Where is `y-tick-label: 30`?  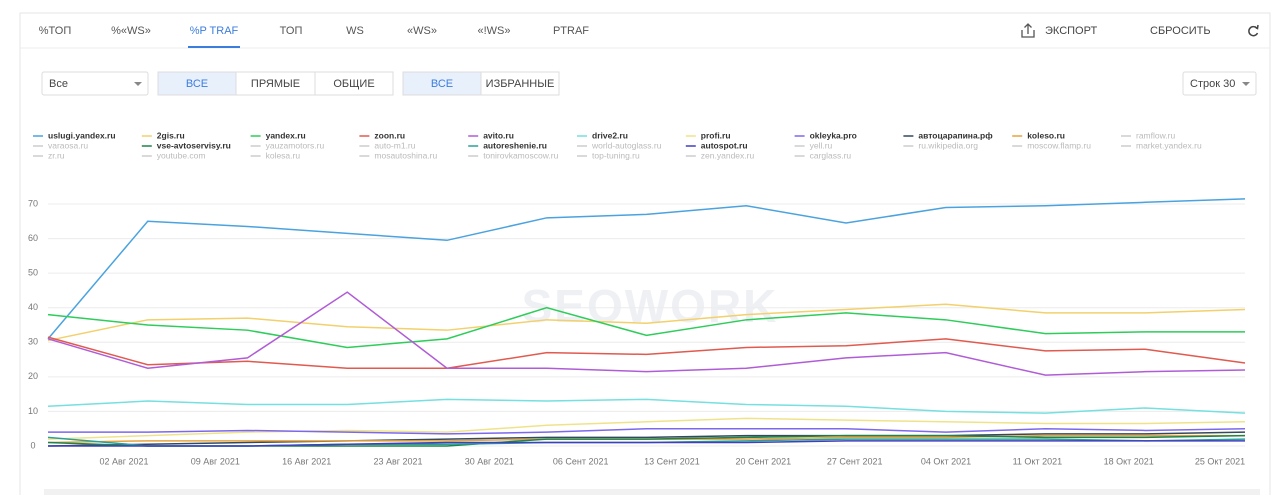
y-tick-label: 30 is located at coordinates (33, 342).